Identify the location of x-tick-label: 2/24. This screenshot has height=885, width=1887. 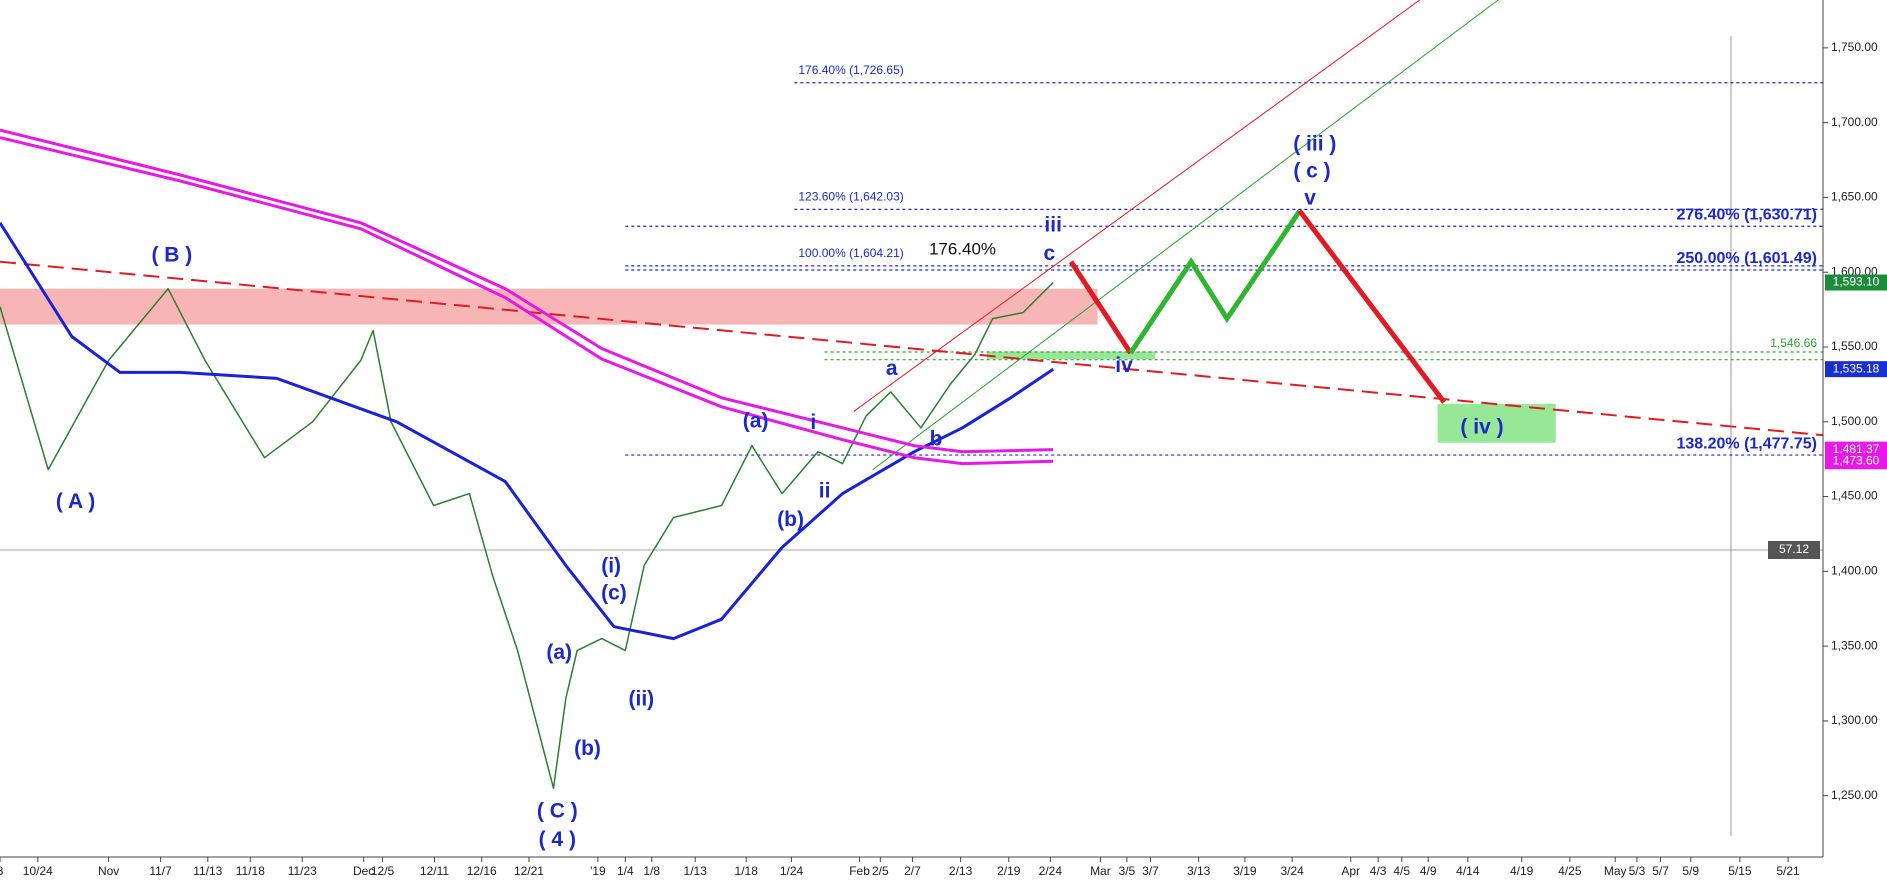
(1051, 871).